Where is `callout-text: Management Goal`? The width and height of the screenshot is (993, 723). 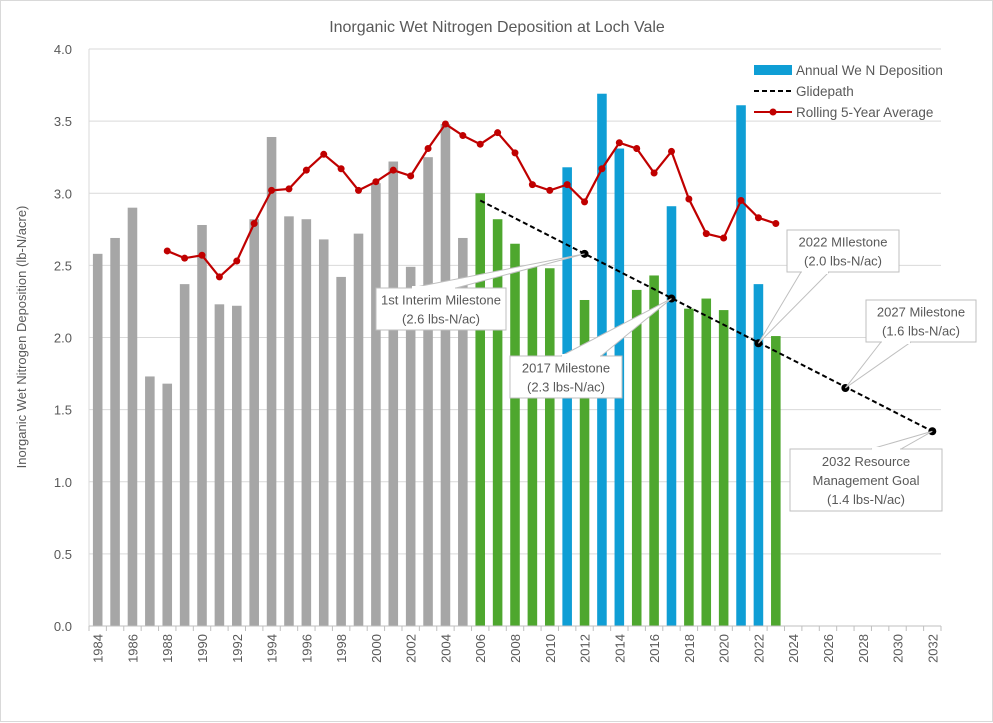
callout-text: Management Goal is located at coordinates (866, 480).